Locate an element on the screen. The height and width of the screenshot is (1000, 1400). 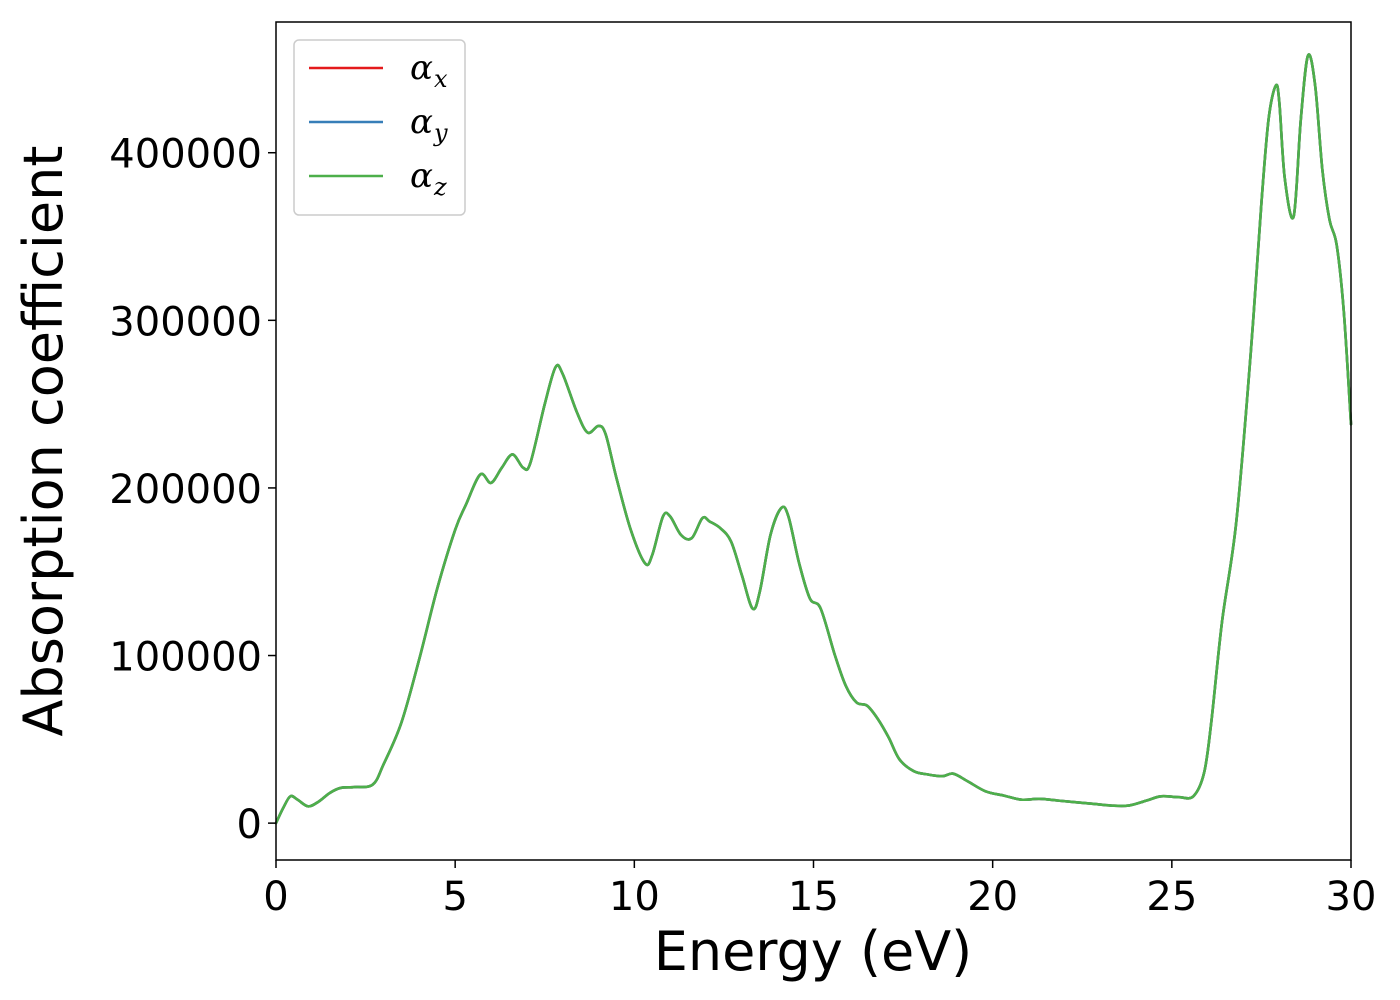
x-tick-label: 15 is located at coordinates (813, 897).